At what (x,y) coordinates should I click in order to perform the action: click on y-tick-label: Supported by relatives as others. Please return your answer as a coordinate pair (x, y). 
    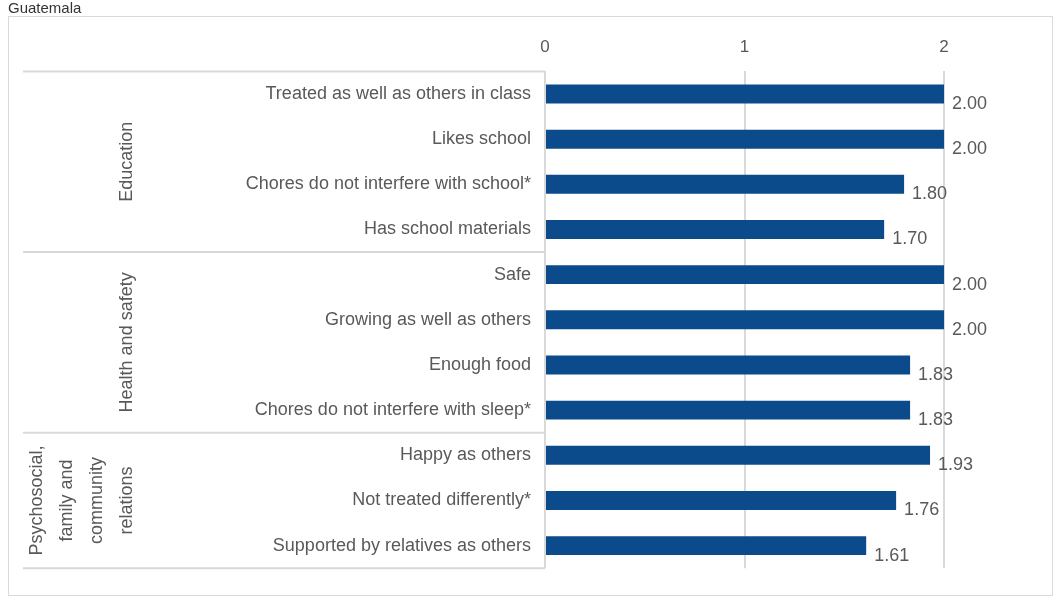
    Looking at the image, I should click on (401, 544).